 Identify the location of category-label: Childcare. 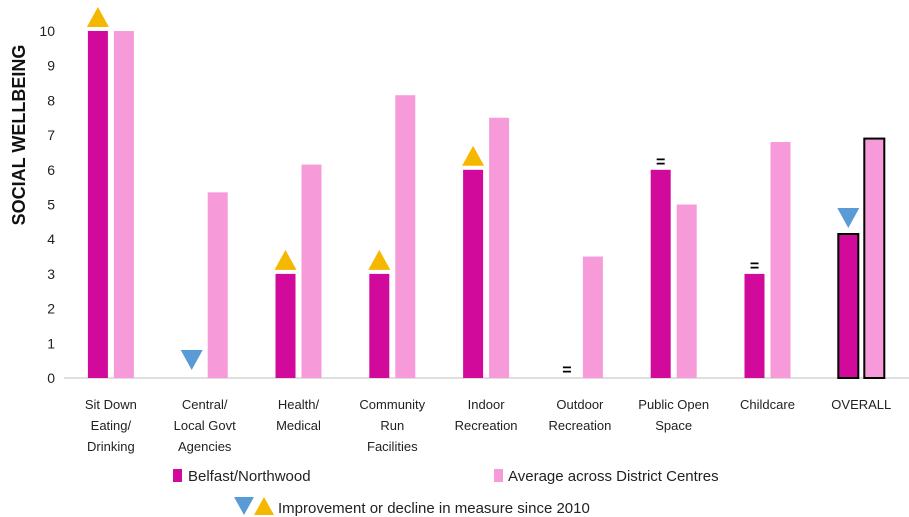
(767, 404).